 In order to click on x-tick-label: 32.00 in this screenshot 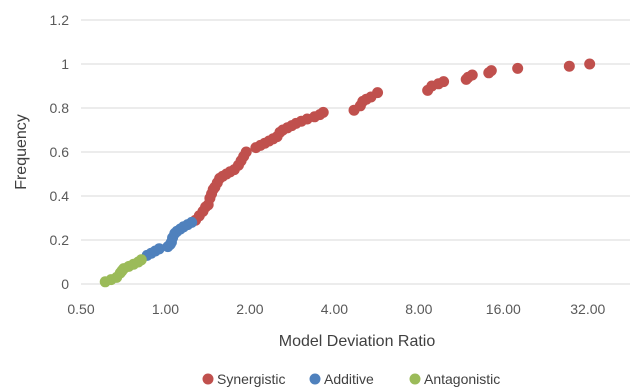, I will do `click(587, 309)`.